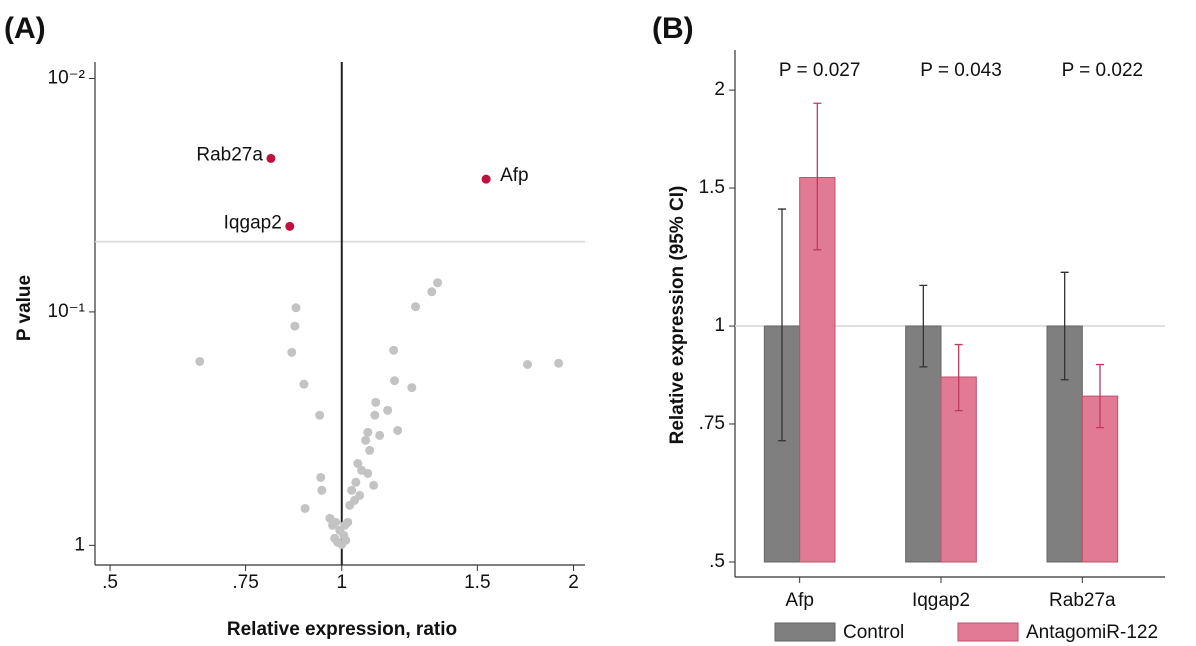  What do you see at coordinates (67, 77) in the screenshot?
I see `y-tick-label: 10⁻²` at bounding box center [67, 77].